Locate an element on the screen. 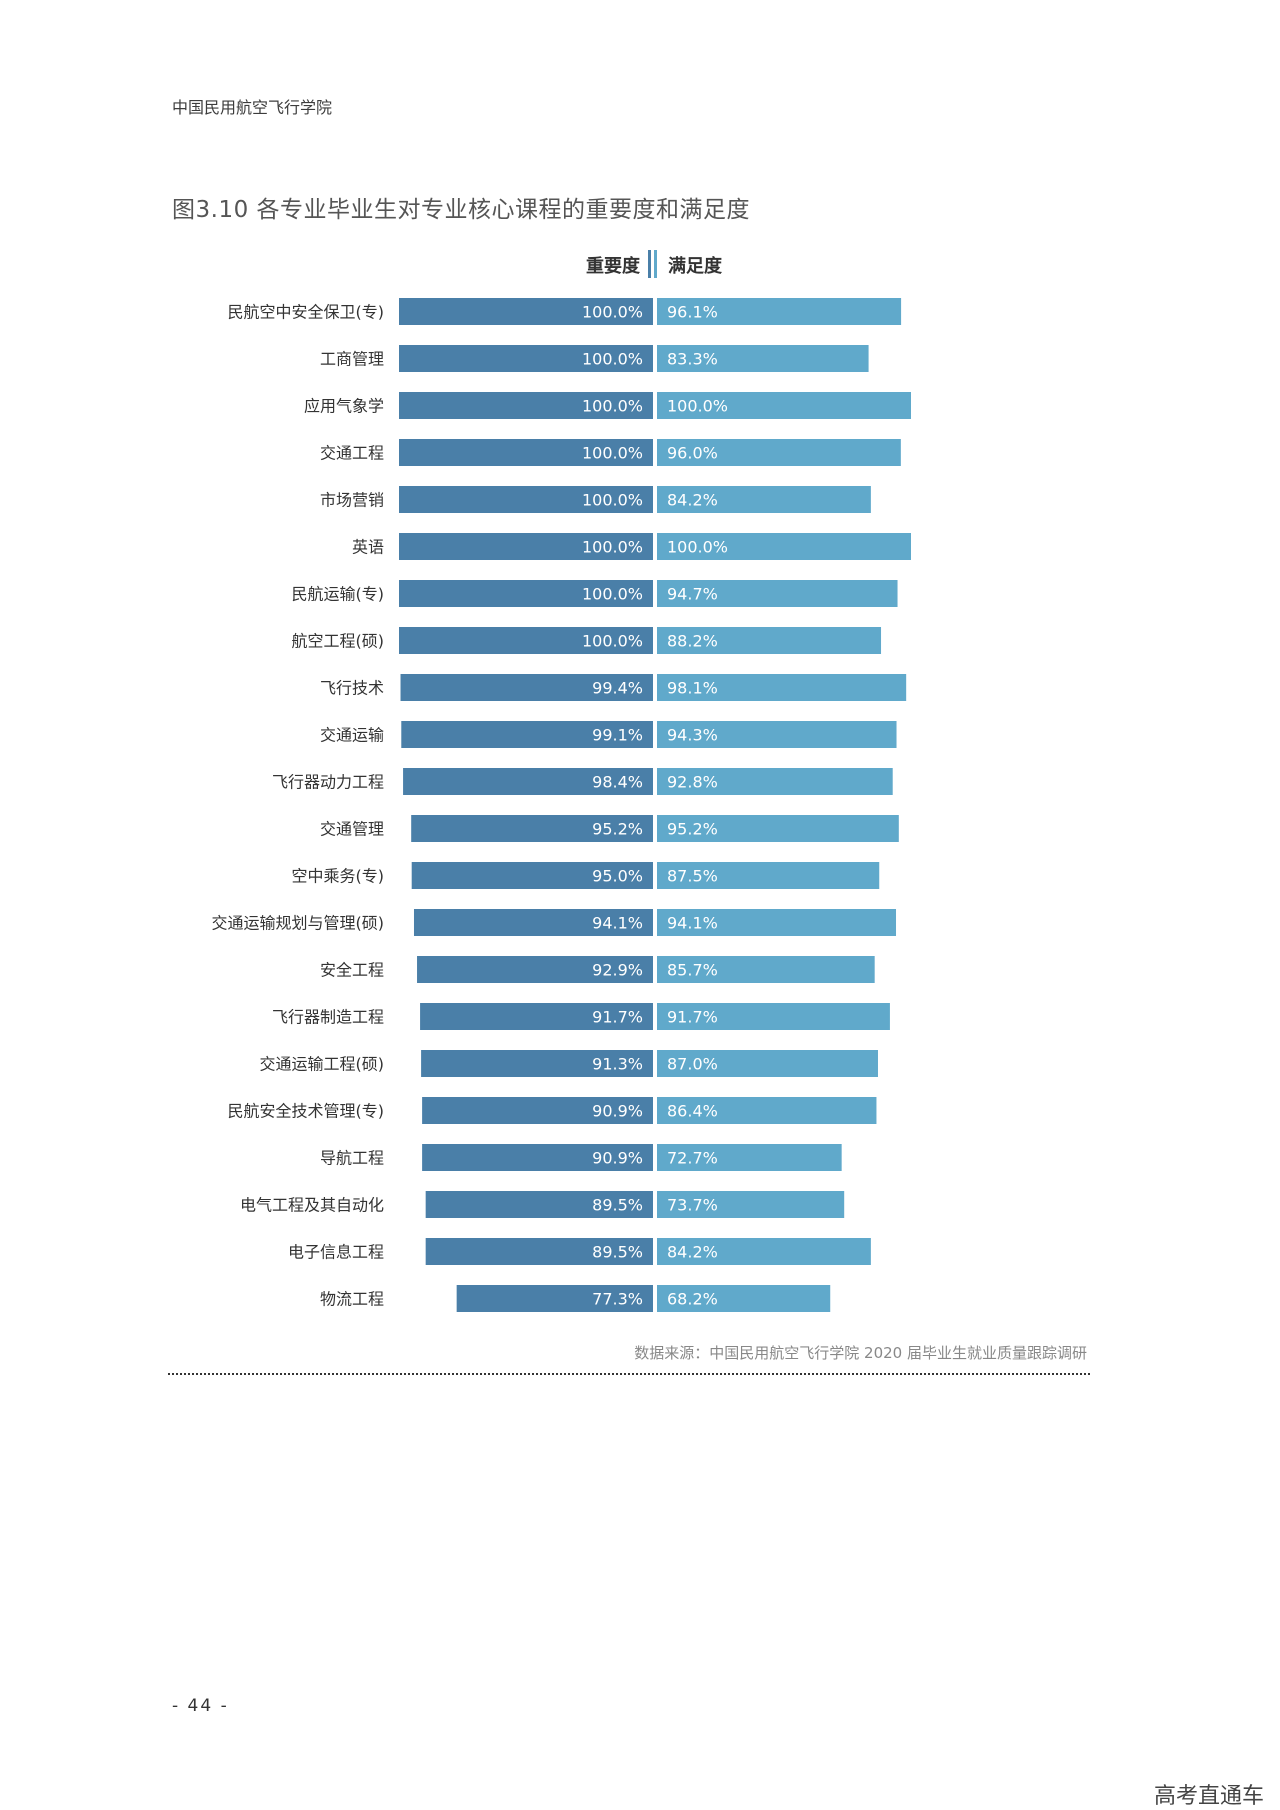  satisfaction-value-label: 87.5% is located at coordinates (692, 876).